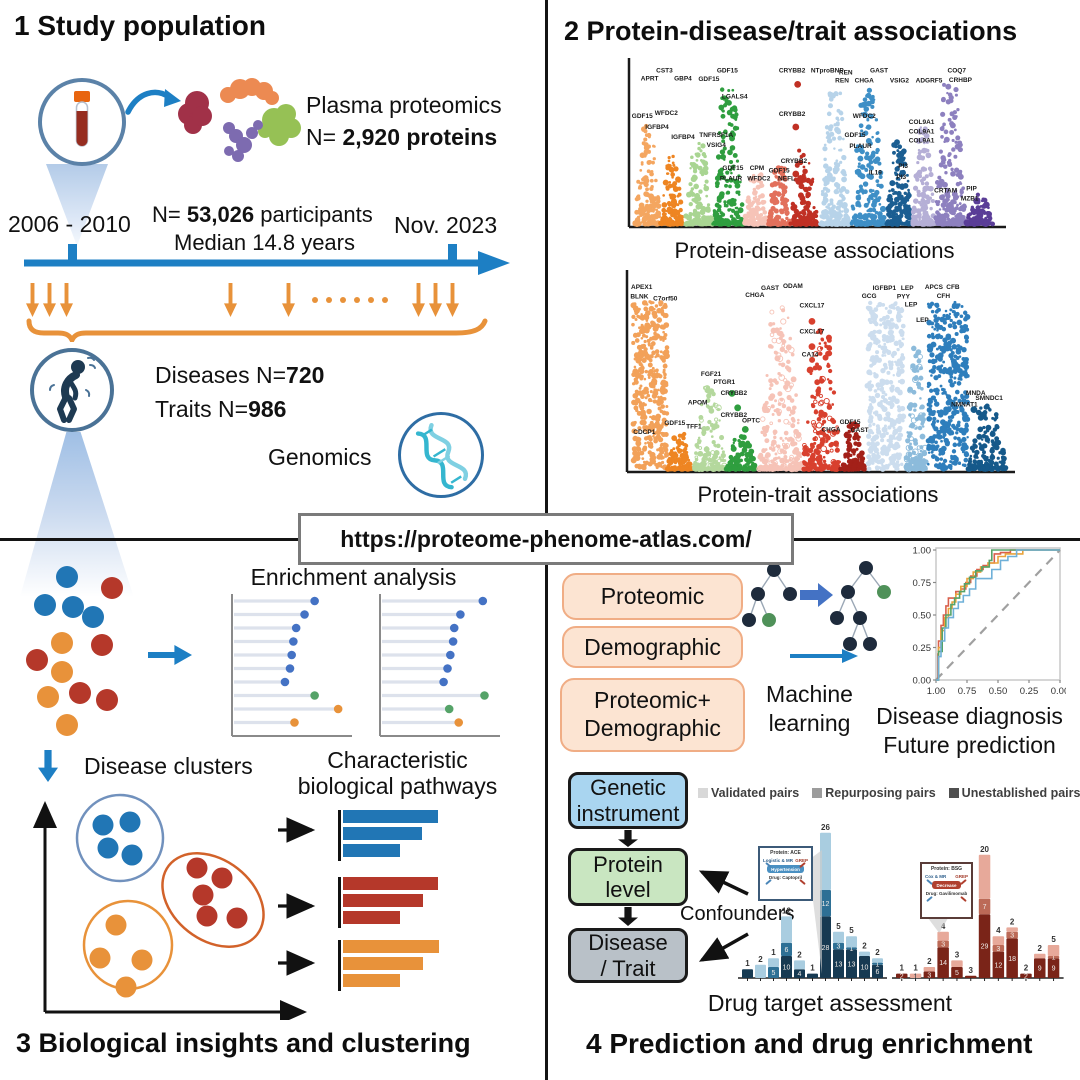 This screenshot has width=1080, height=1080. I want to click on svg-text: 0.00, so click(922, 681).